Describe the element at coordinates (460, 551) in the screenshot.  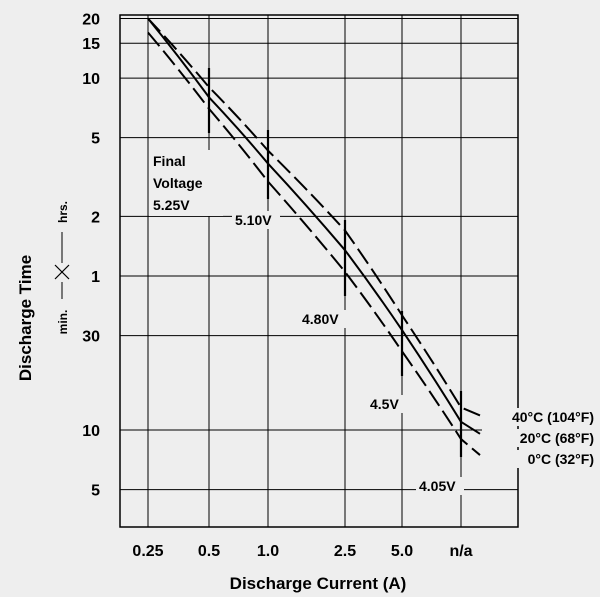
I see `x-tick-label: n/a` at that location.